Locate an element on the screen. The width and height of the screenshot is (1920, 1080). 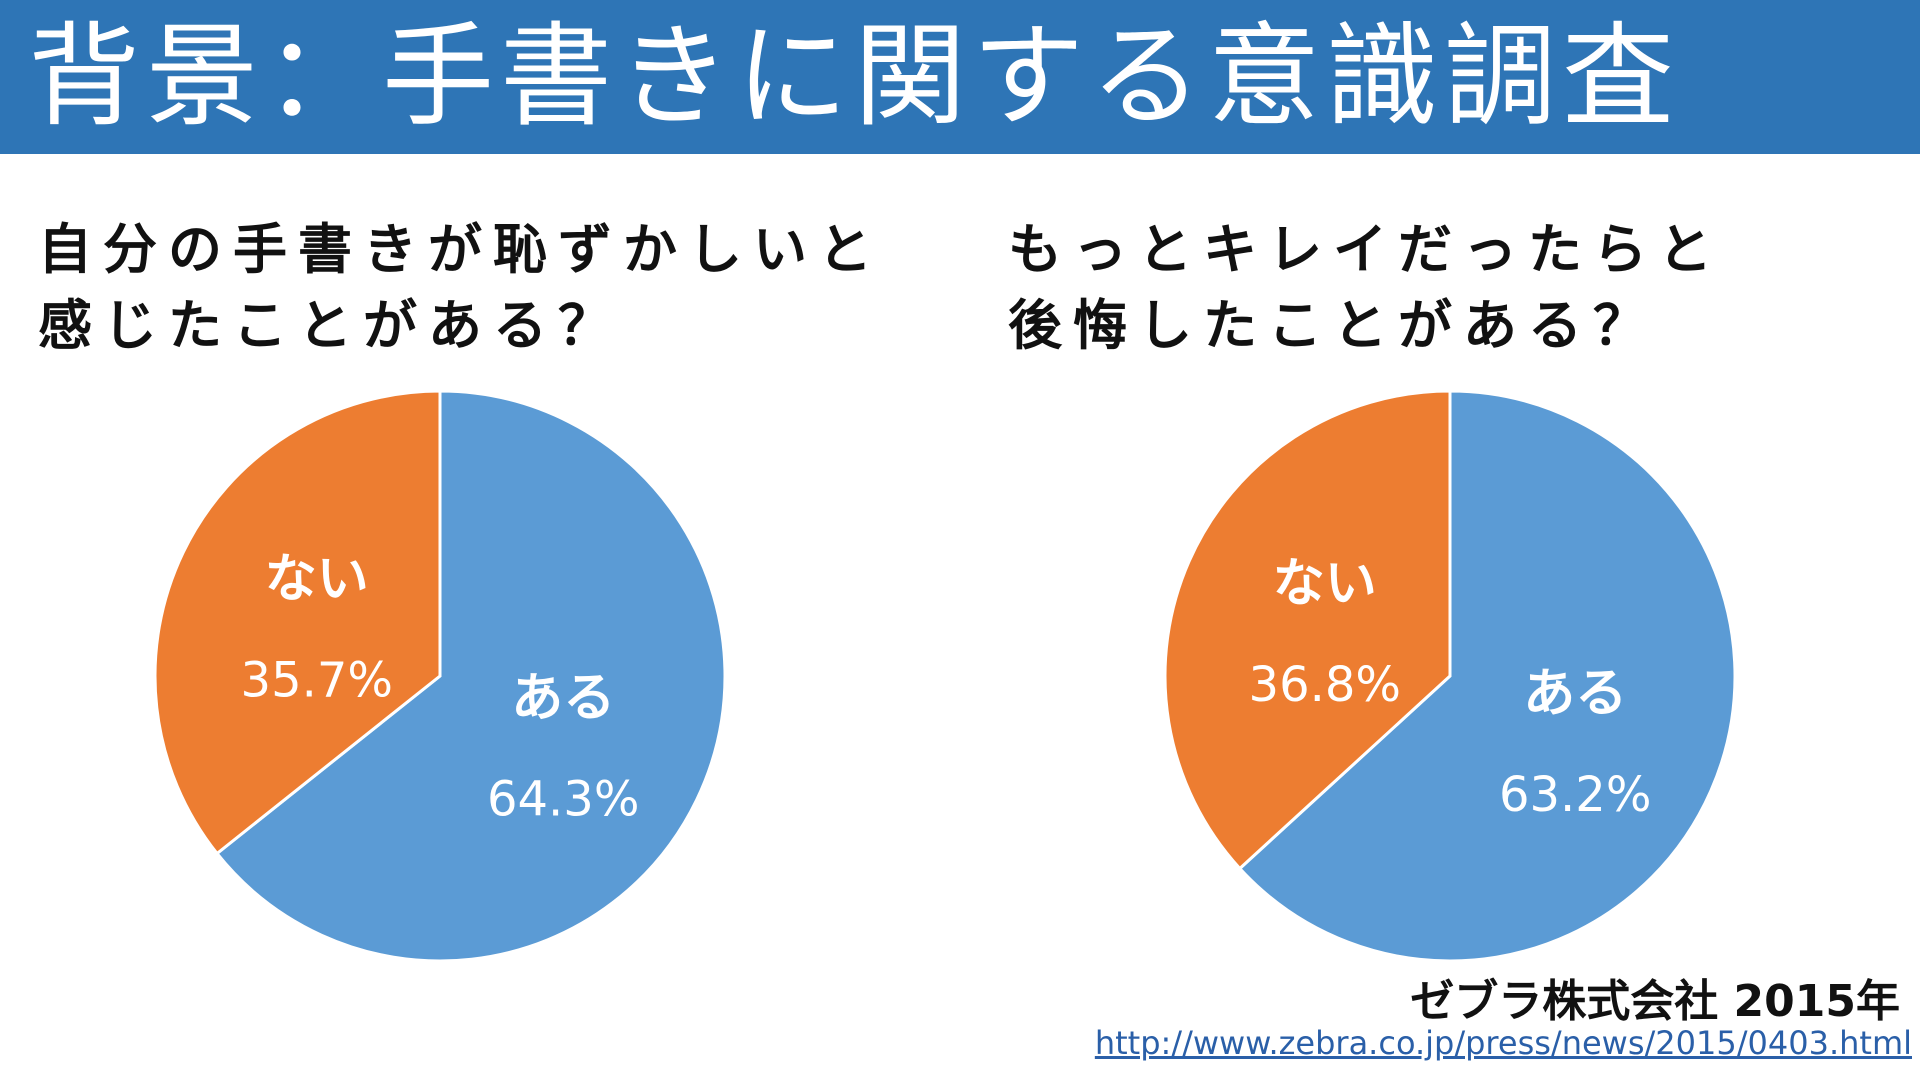
right-pie-slice-no is located at coordinates (1307, 630).